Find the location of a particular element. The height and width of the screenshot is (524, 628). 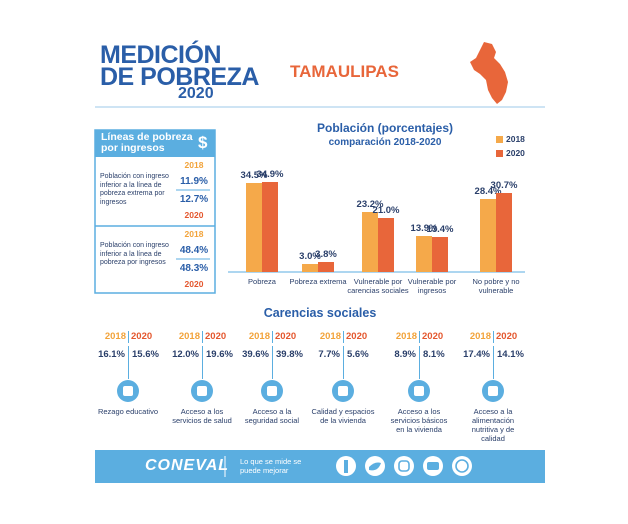

title-year: 2020 is located at coordinates (196, 93).